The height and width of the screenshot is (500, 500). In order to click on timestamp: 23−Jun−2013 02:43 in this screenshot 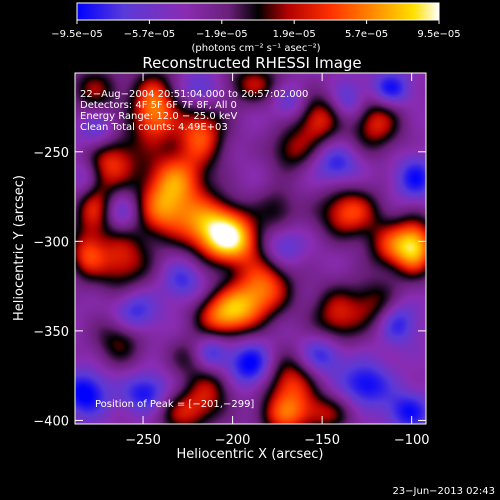, I will do `click(443, 491)`.